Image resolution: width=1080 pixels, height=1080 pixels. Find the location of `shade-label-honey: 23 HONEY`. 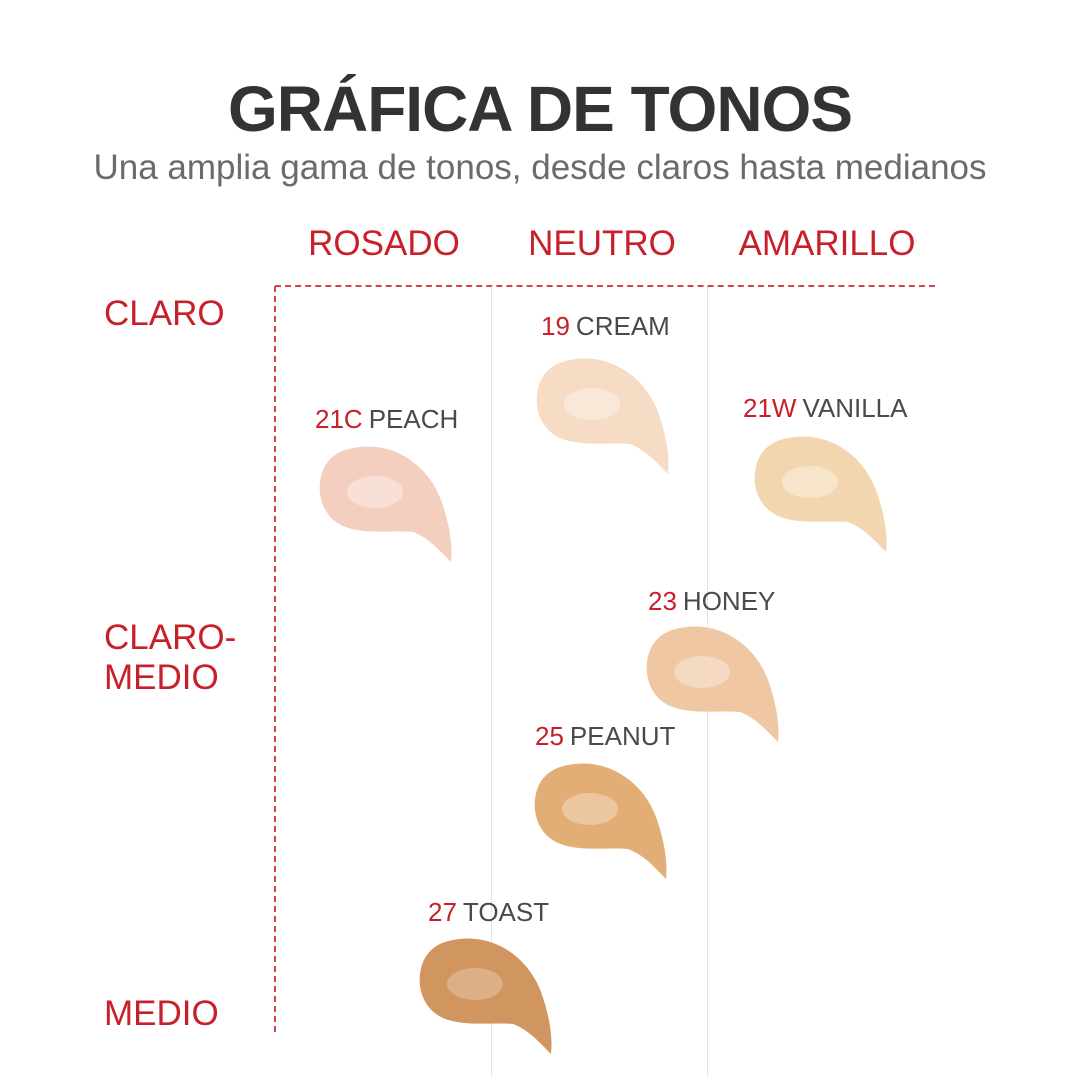

shade-label-honey: 23 HONEY is located at coordinates (711, 601).